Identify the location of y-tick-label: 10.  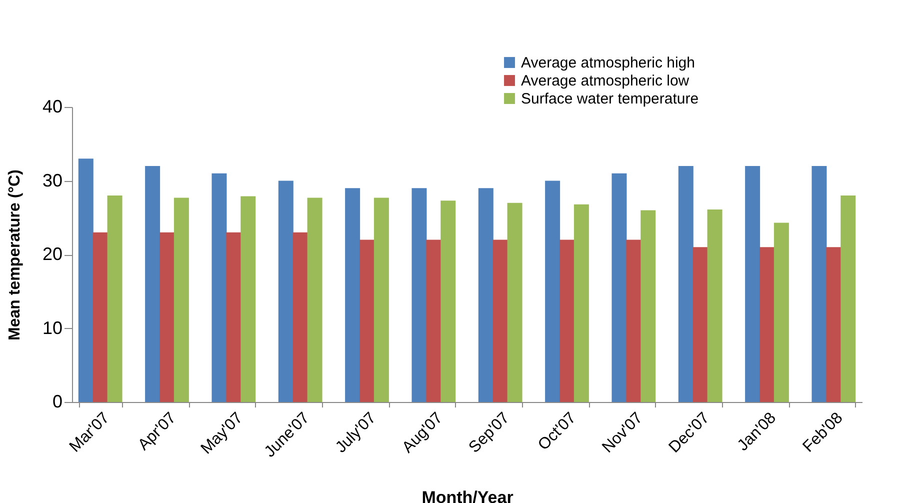
(52, 328).